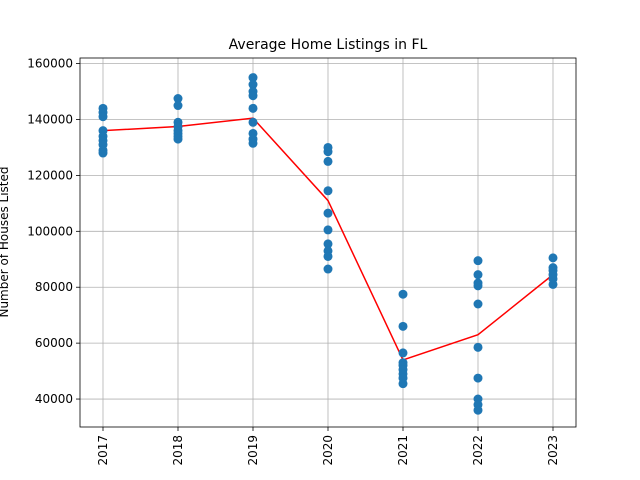 This screenshot has height=480, width=640. Describe the element at coordinates (553, 450) in the screenshot. I see `x-tick-label: 2023` at that location.